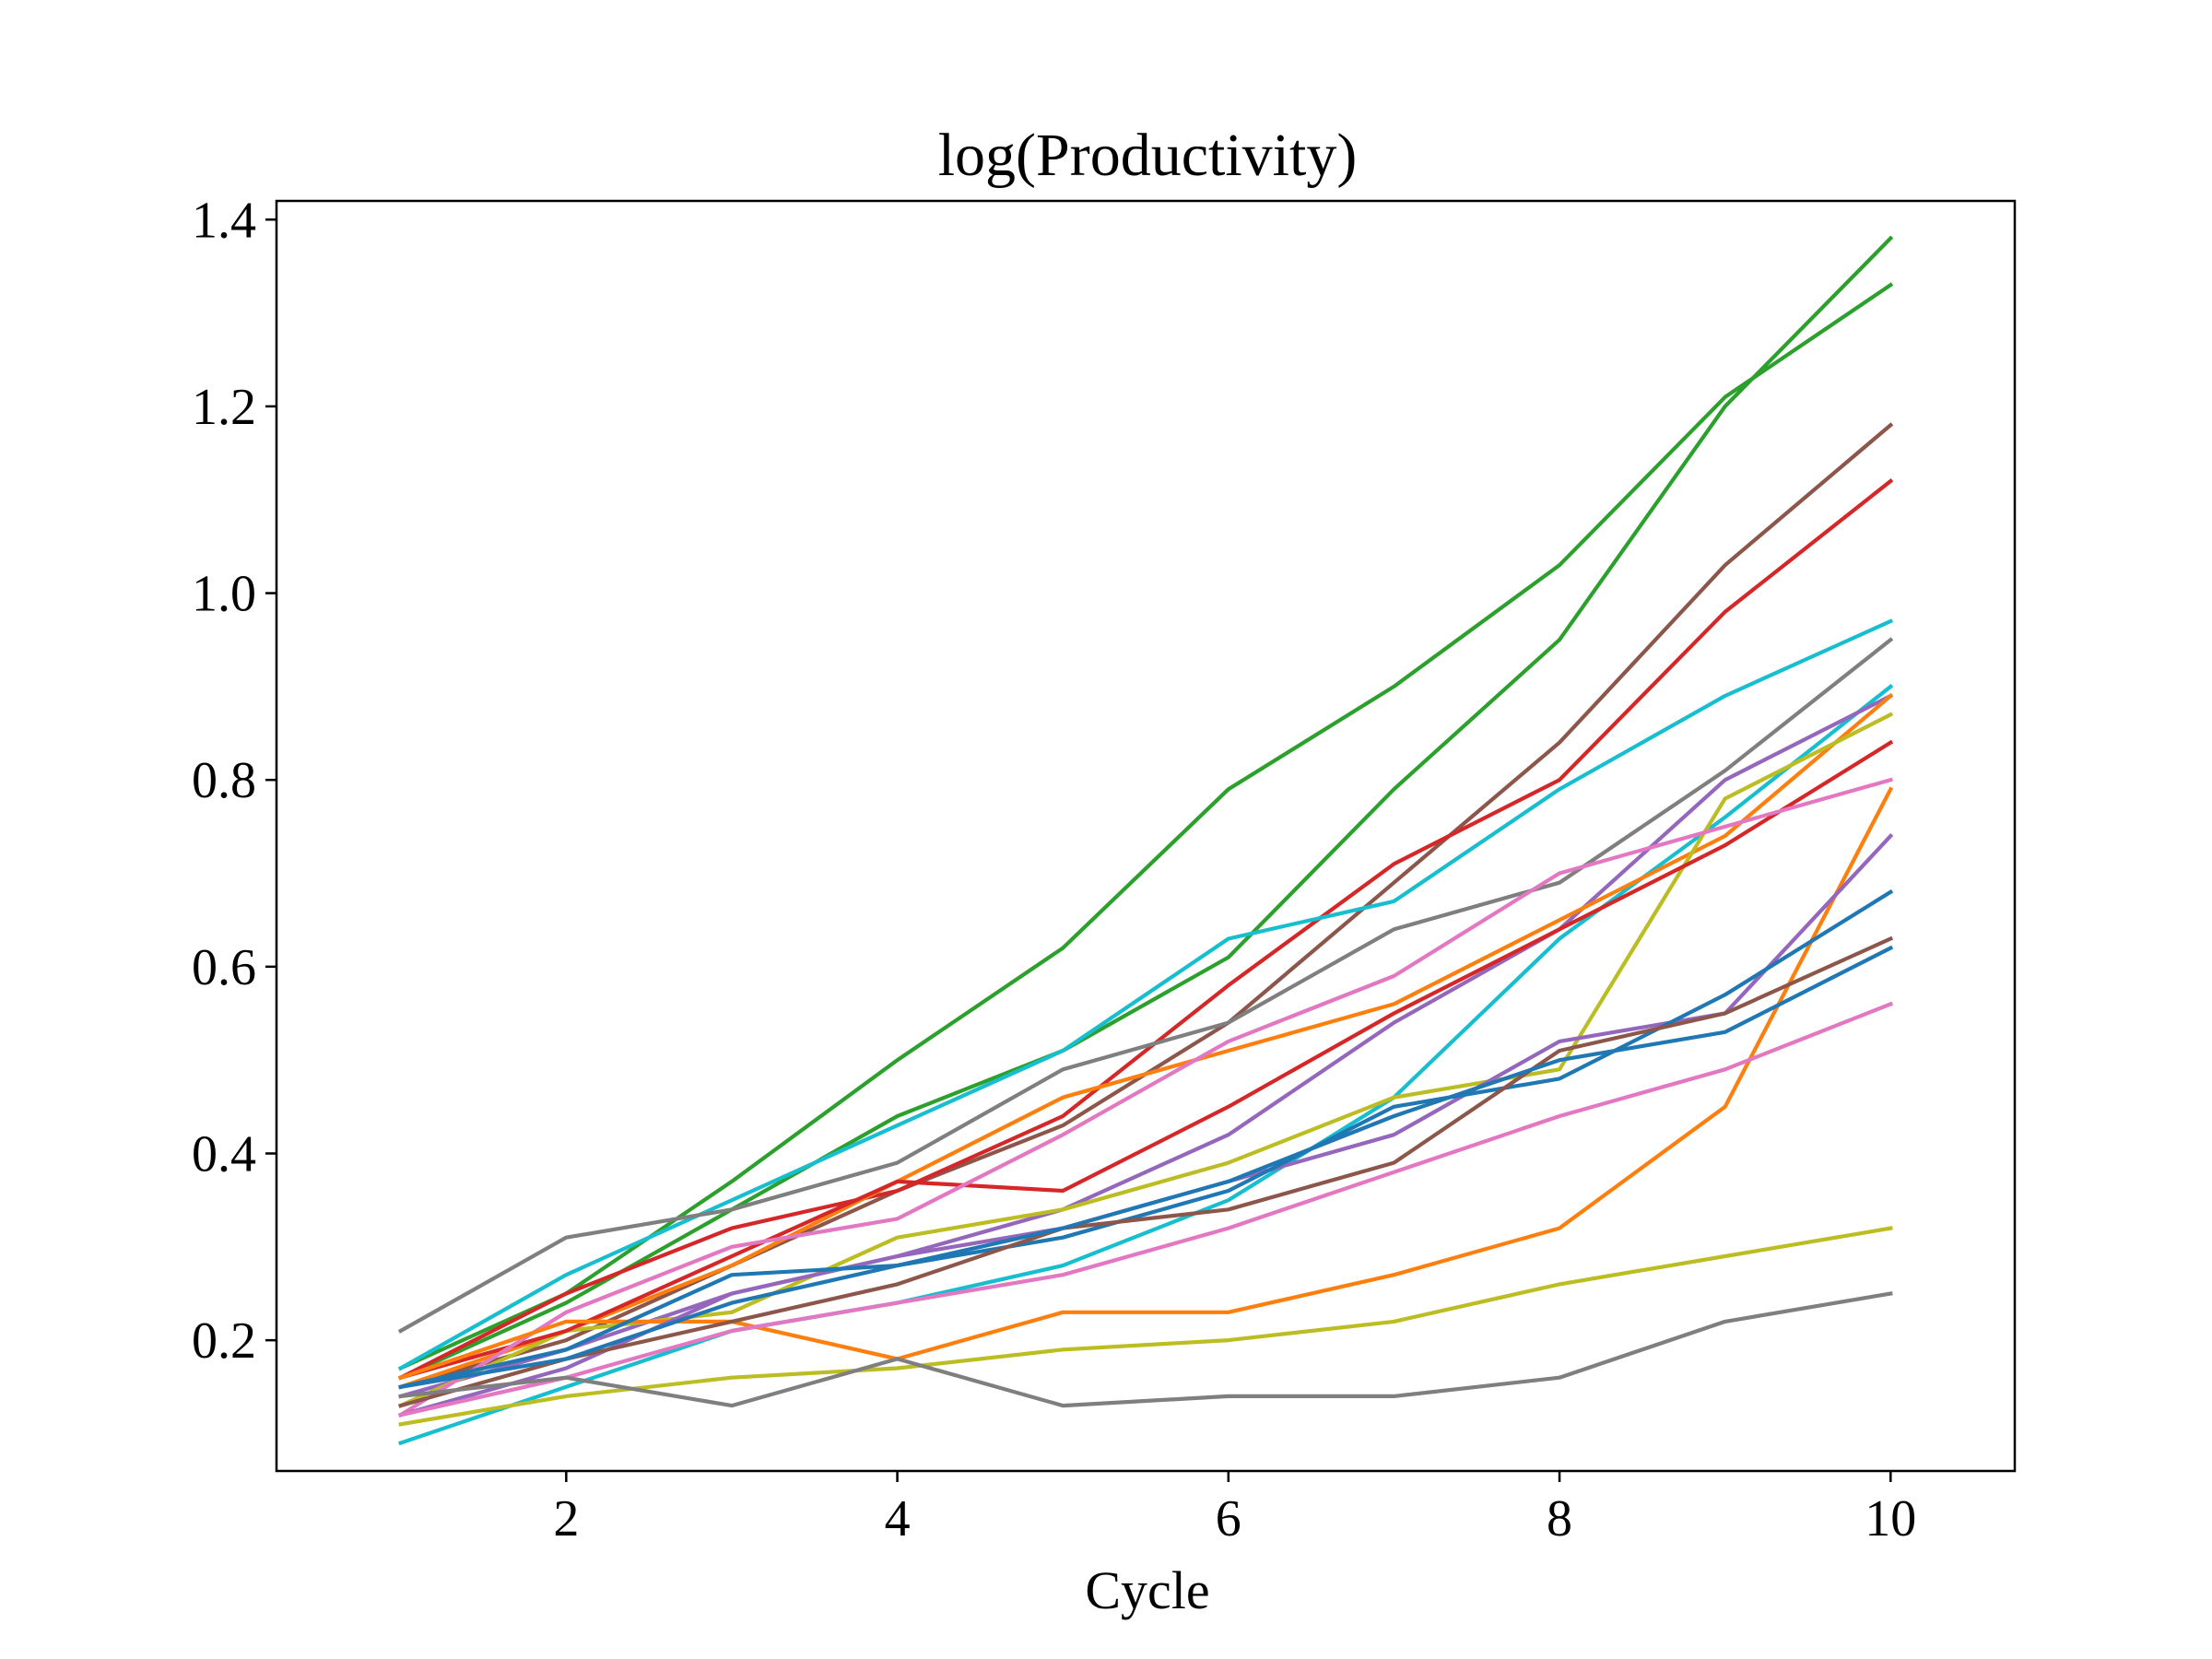  I want to click on y-tick-label: 0.2, so click(224, 1341).